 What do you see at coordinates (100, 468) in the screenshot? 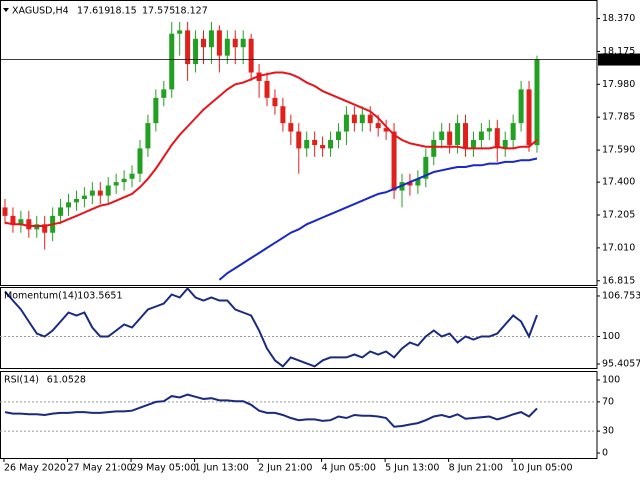
I see `x-tick-label: 27 May 21:00` at bounding box center [100, 468].